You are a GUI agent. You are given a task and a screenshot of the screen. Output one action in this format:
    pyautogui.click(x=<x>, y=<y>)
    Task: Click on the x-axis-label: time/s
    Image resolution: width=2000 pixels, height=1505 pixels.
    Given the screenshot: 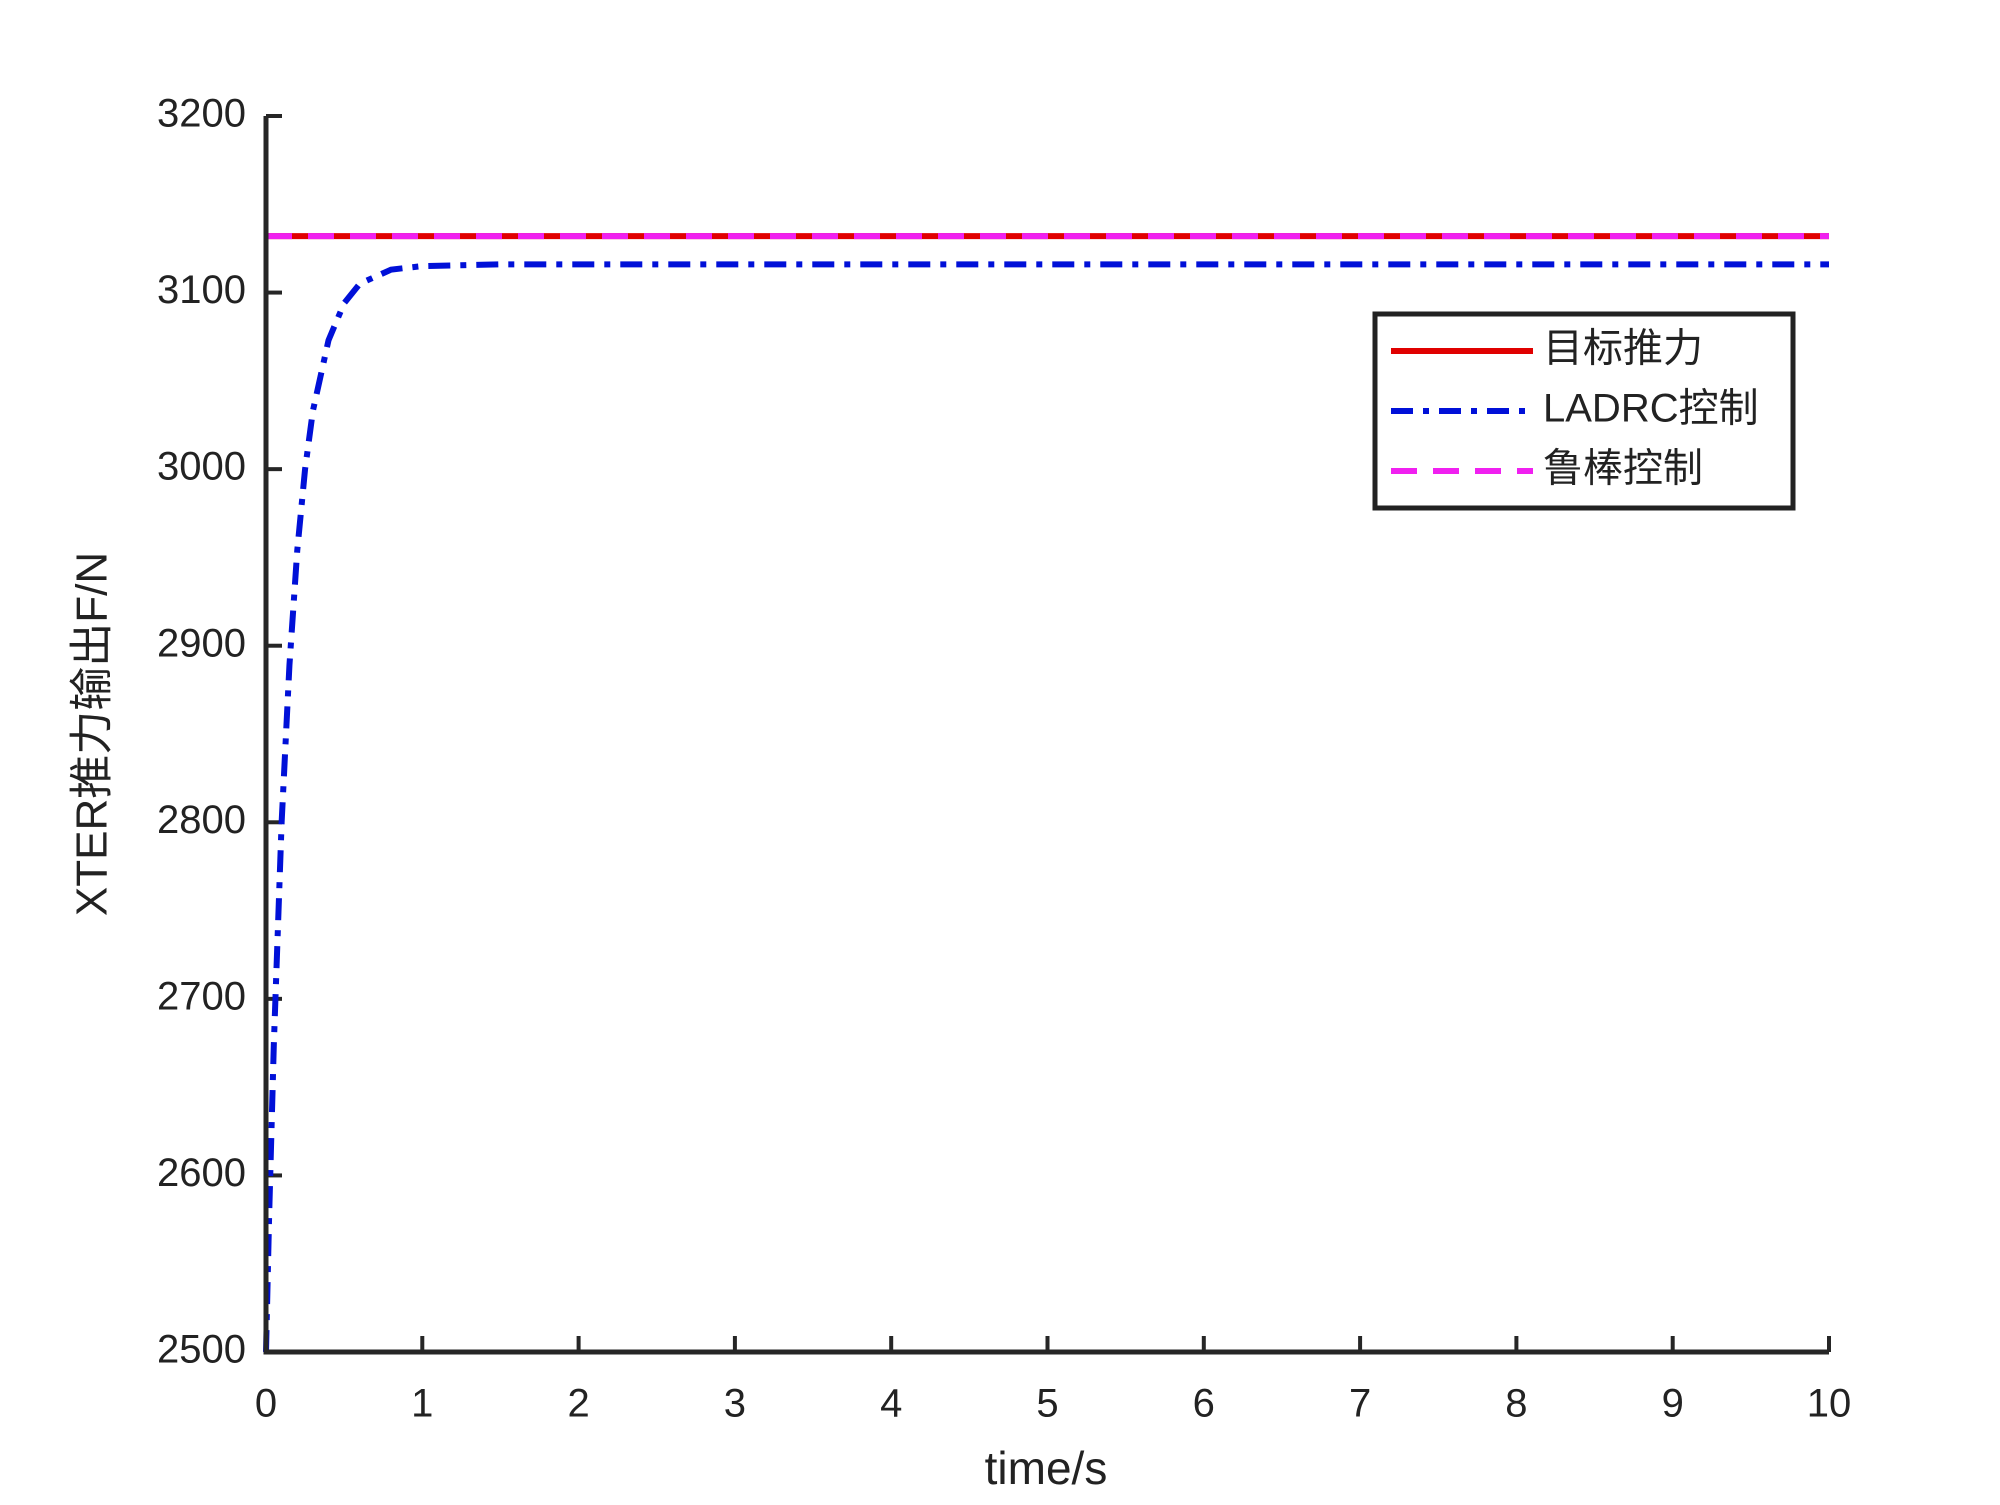 What is the action you would take?
    pyautogui.click(x=1046, y=1468)
    